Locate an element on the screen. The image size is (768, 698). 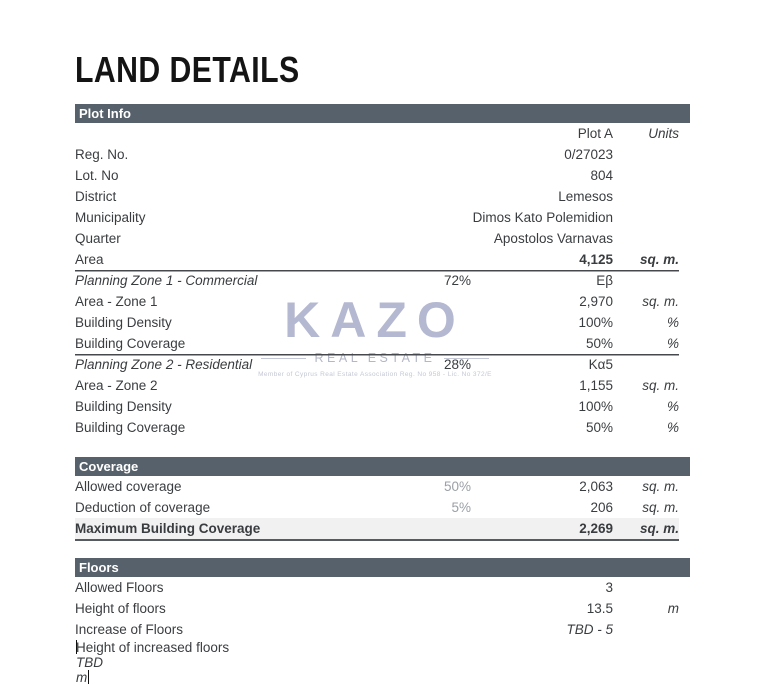
row-value-cell: TBD - 5 is located at coordinates (589, 629).